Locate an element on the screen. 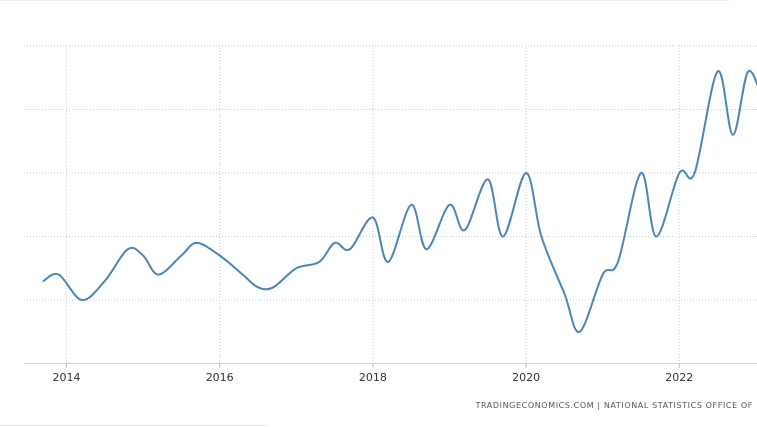 Image resolution: width=757 pixels, height=427 pixels. top-border is located at coordinates (365, 0).